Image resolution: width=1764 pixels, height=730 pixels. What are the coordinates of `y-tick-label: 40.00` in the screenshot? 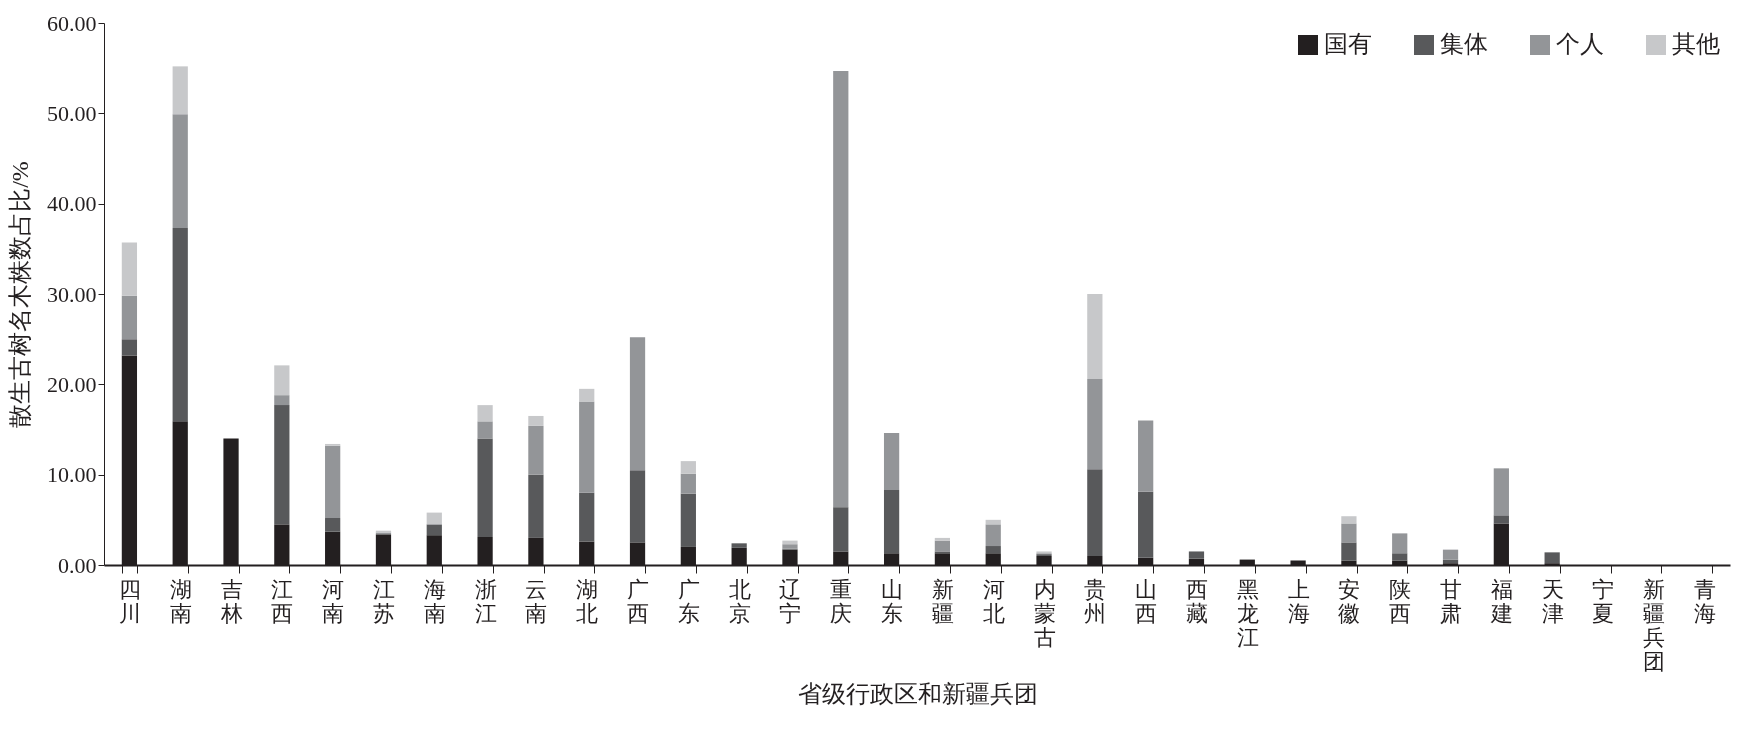 It's located at (72, 204).